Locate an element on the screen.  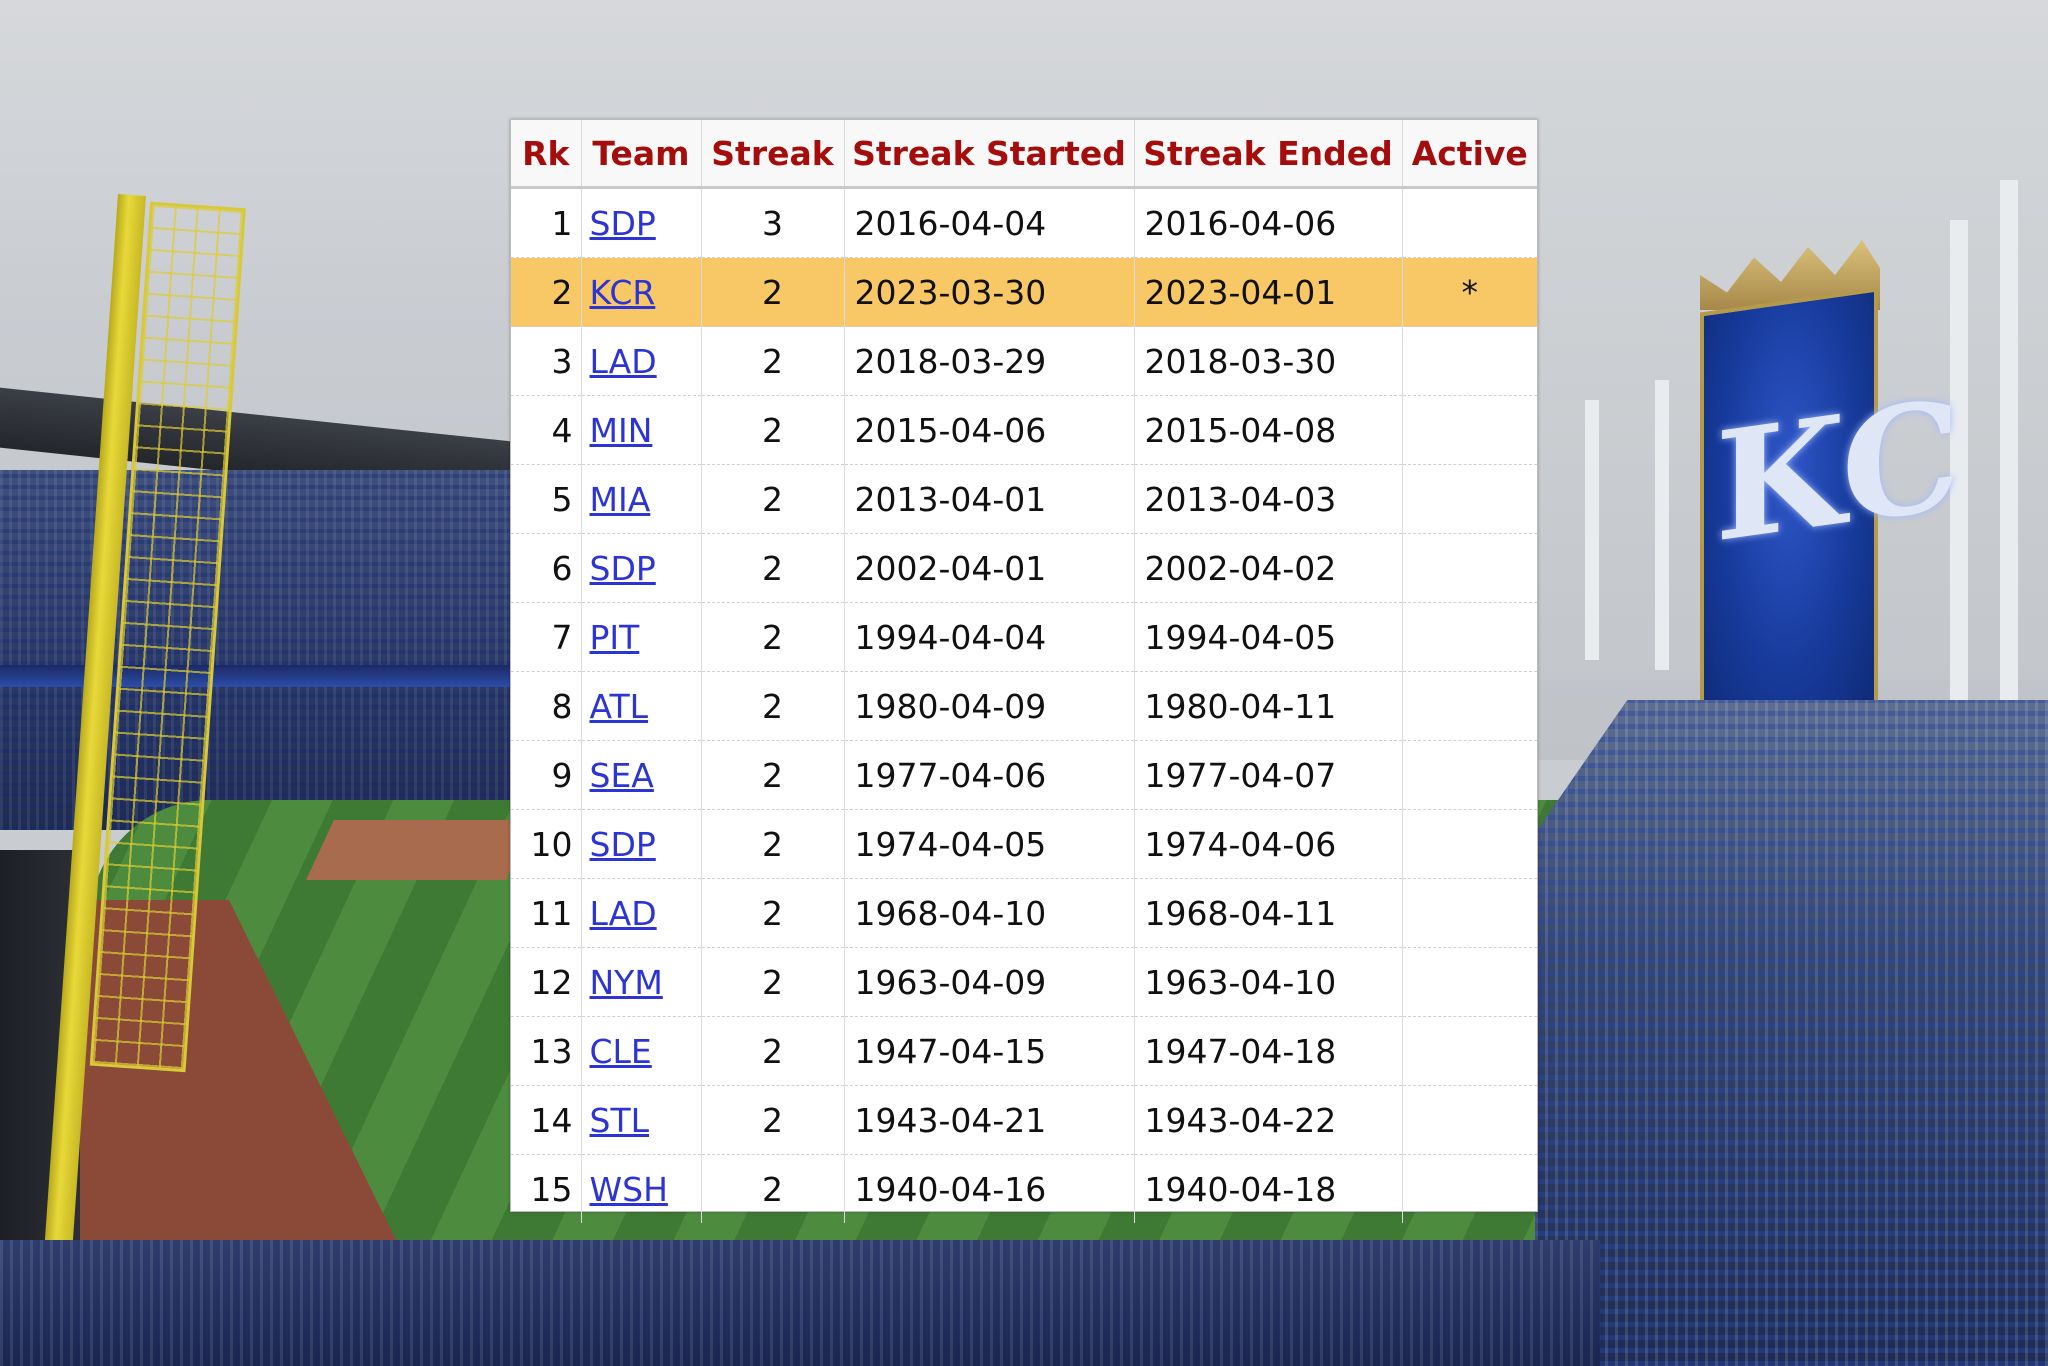
cell-rk: 8 is located at coordinates (546, 706).